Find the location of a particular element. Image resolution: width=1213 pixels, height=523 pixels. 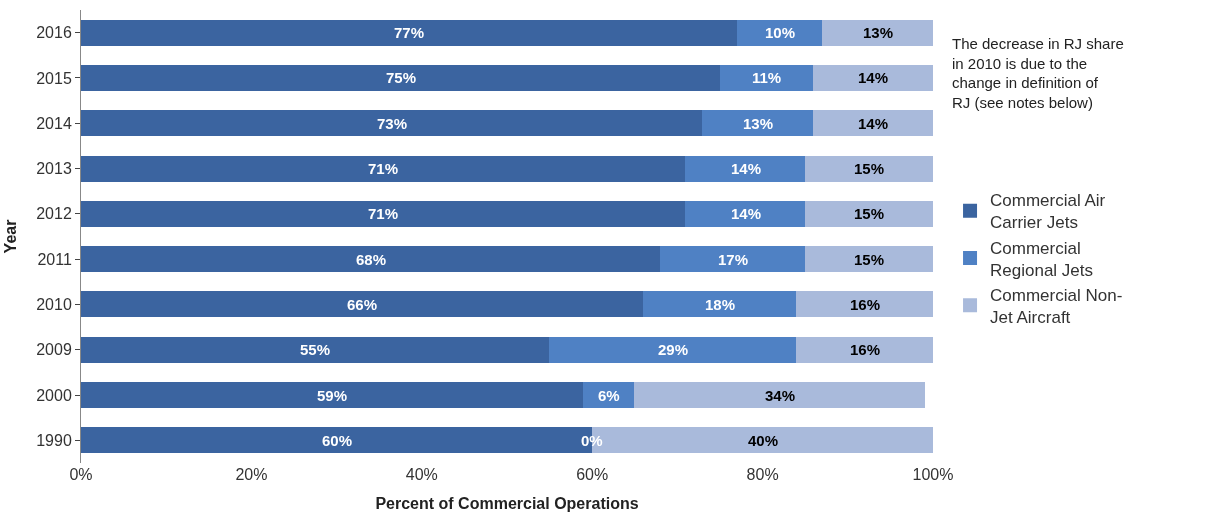

data-label: 34% is located at coordinates (780, 395).